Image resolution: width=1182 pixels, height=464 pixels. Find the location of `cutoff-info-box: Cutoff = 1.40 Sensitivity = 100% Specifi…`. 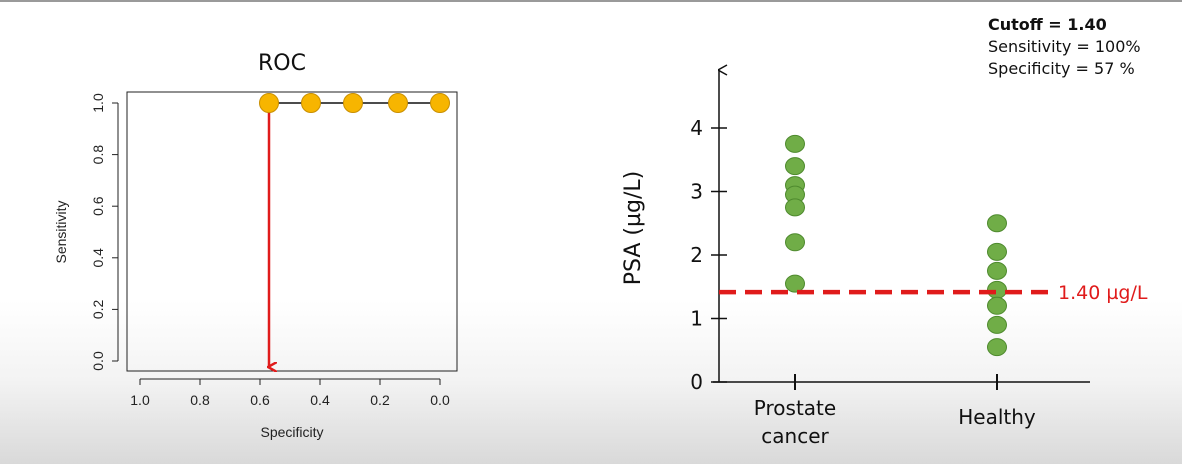

cutoff-info-box: Cutoff = 1.40 Sensitivity = 100% Specifi… is located at coordinates (1064, 47).